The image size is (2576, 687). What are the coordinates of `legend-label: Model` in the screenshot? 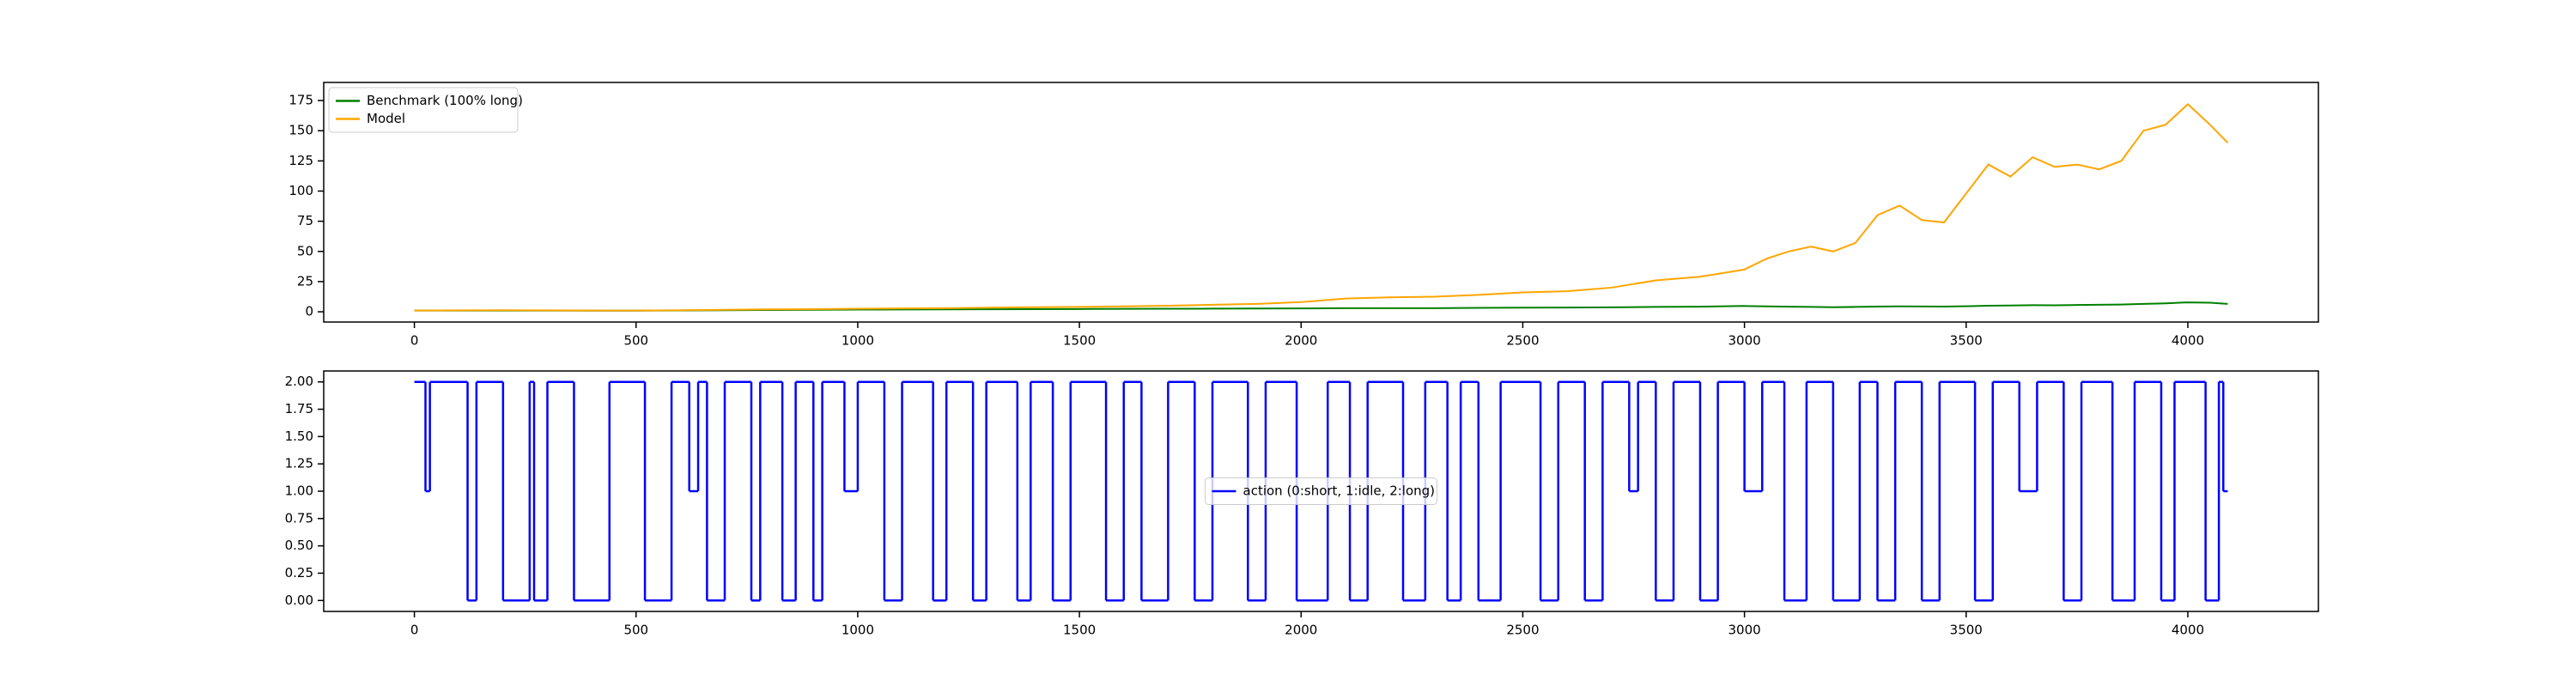 It's located at (386, 118).